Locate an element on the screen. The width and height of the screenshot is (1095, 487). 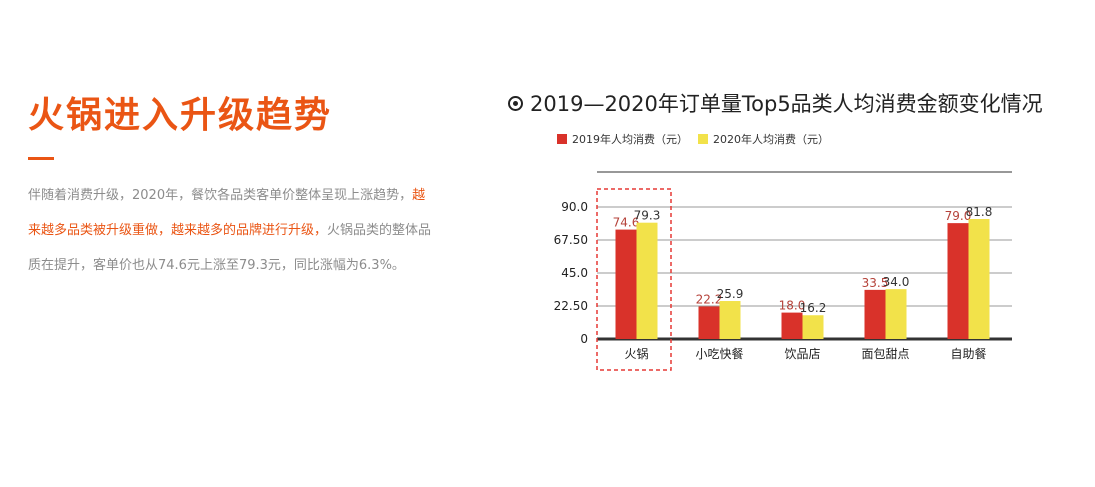
paragraph-highlight: 越来越多品类被升级重做，越来越多的品牌进行升级， is located at coordinates (227, 213).